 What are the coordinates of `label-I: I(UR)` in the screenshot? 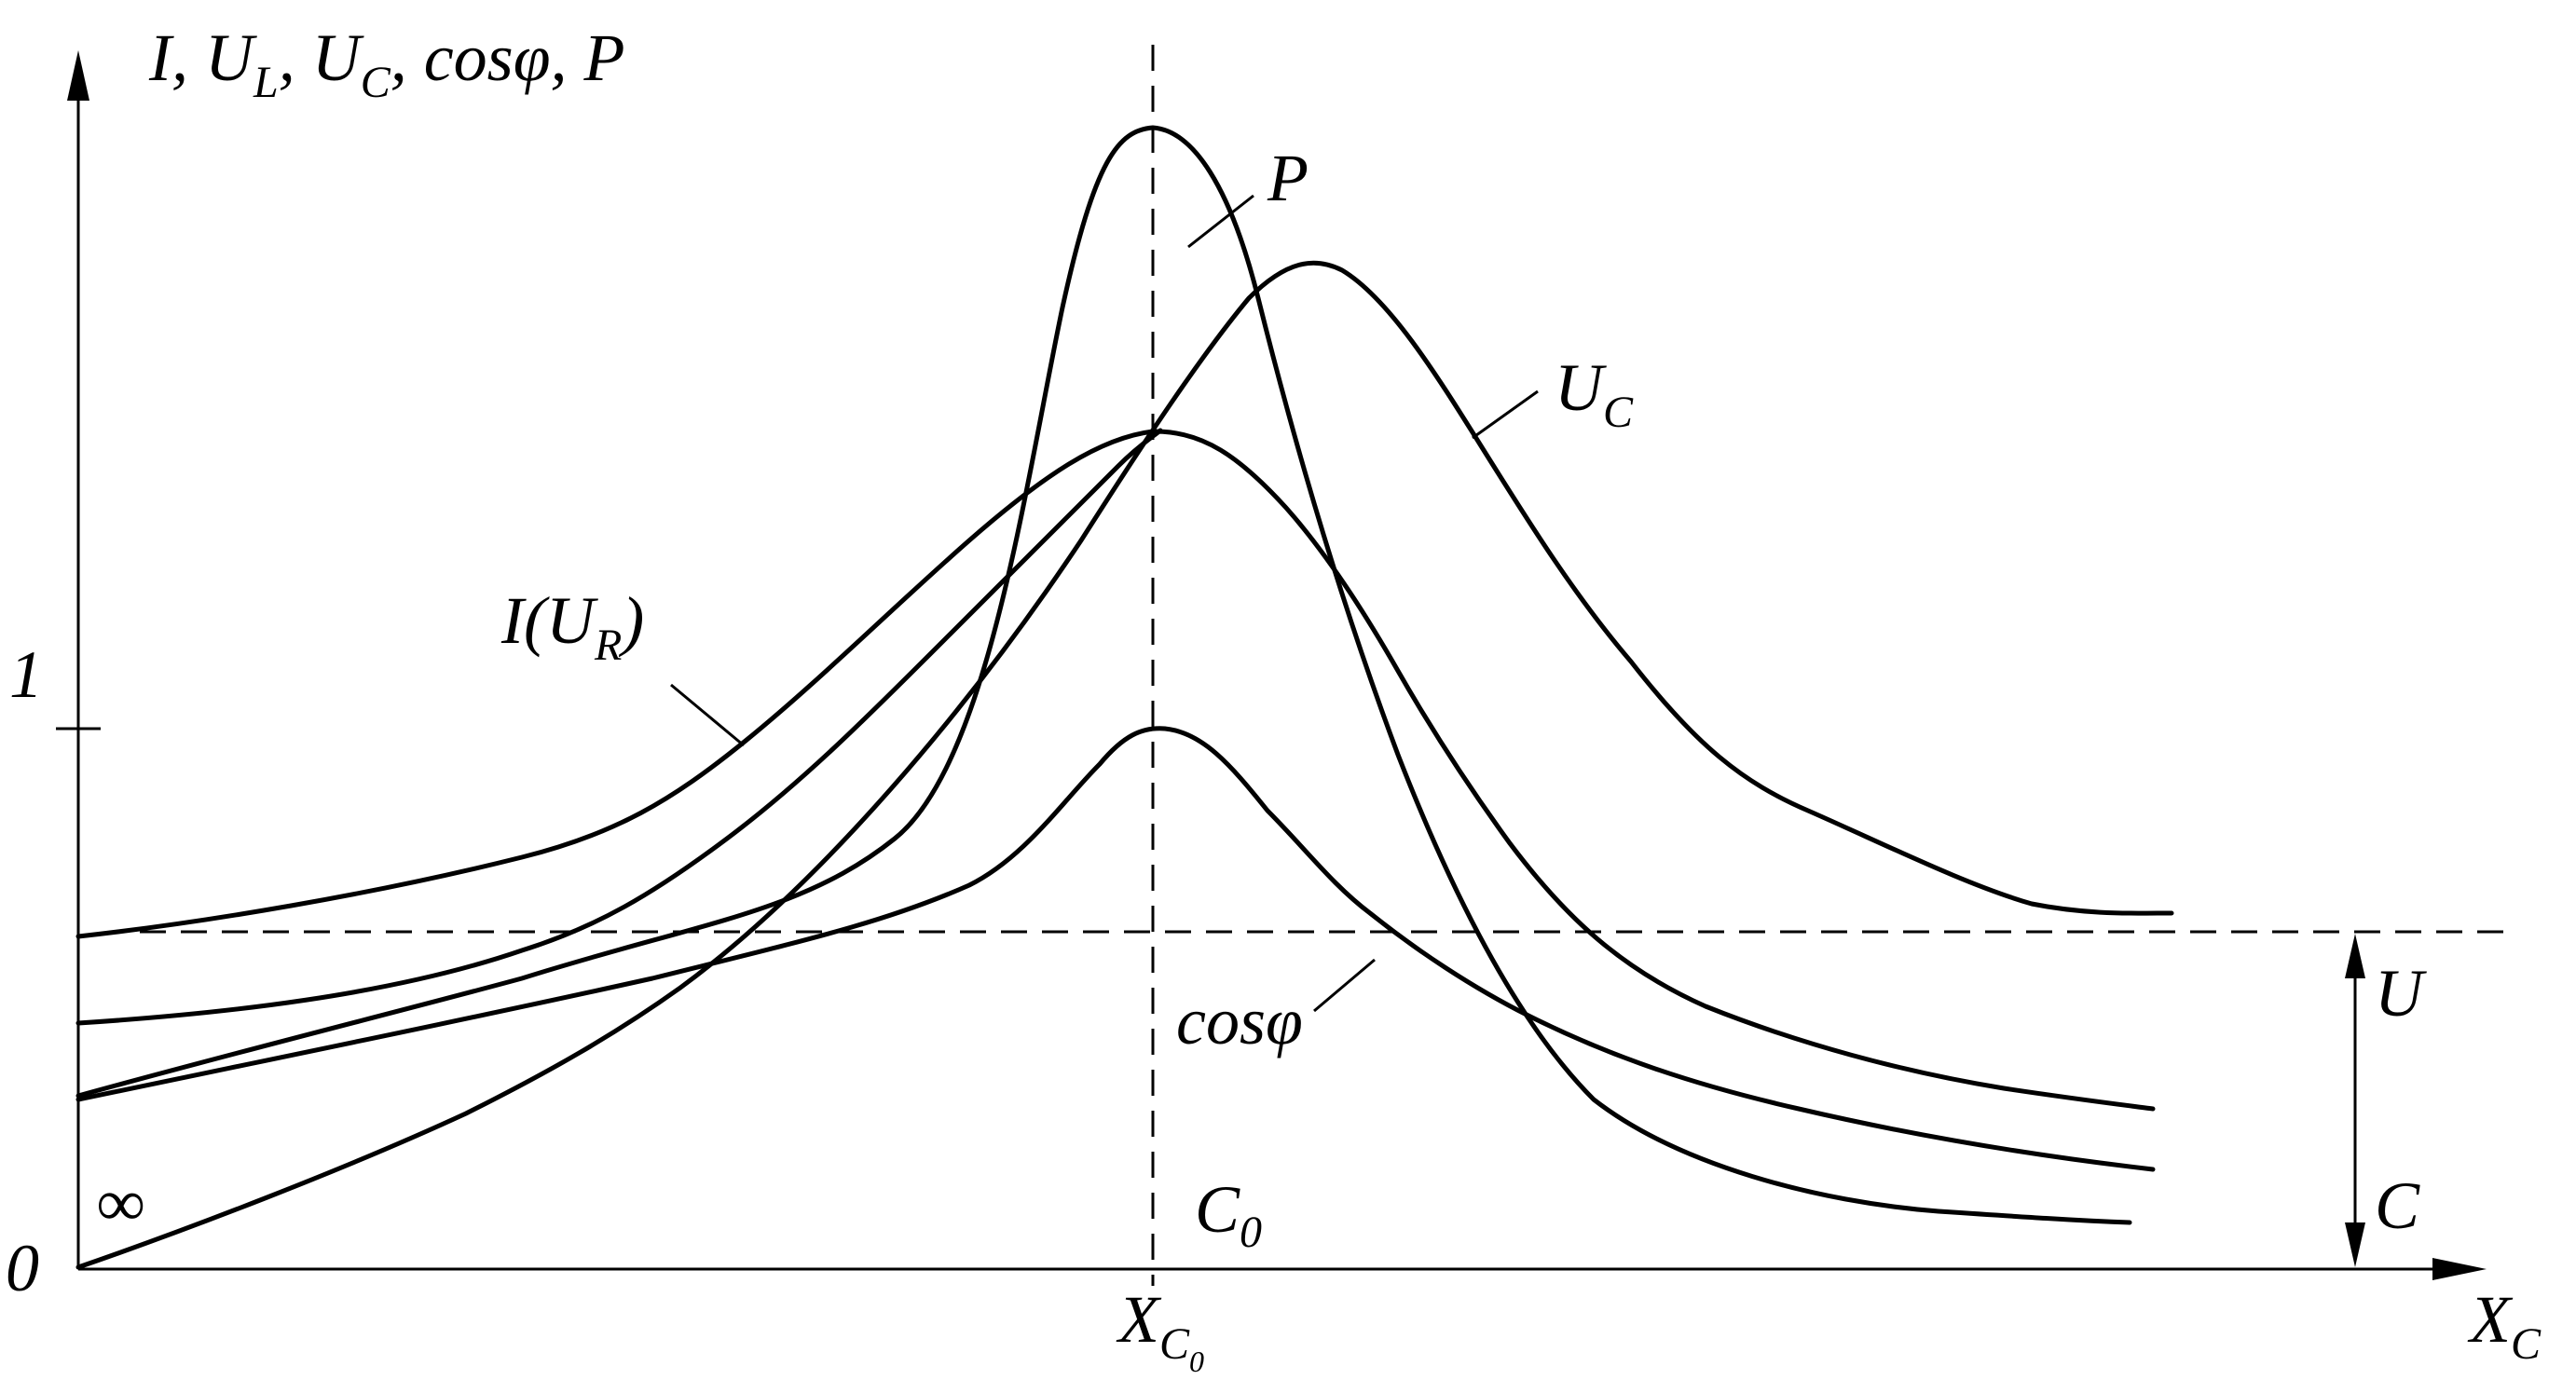 It's located at (572, 626).